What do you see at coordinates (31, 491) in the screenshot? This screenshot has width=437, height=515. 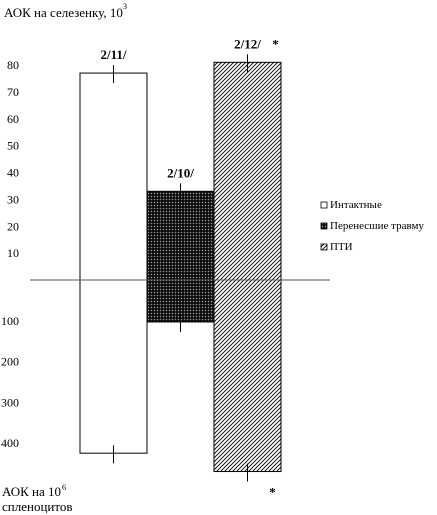 I see `bottom-axis-label-line1: АОК на 10` at bounding box center [31, 491].